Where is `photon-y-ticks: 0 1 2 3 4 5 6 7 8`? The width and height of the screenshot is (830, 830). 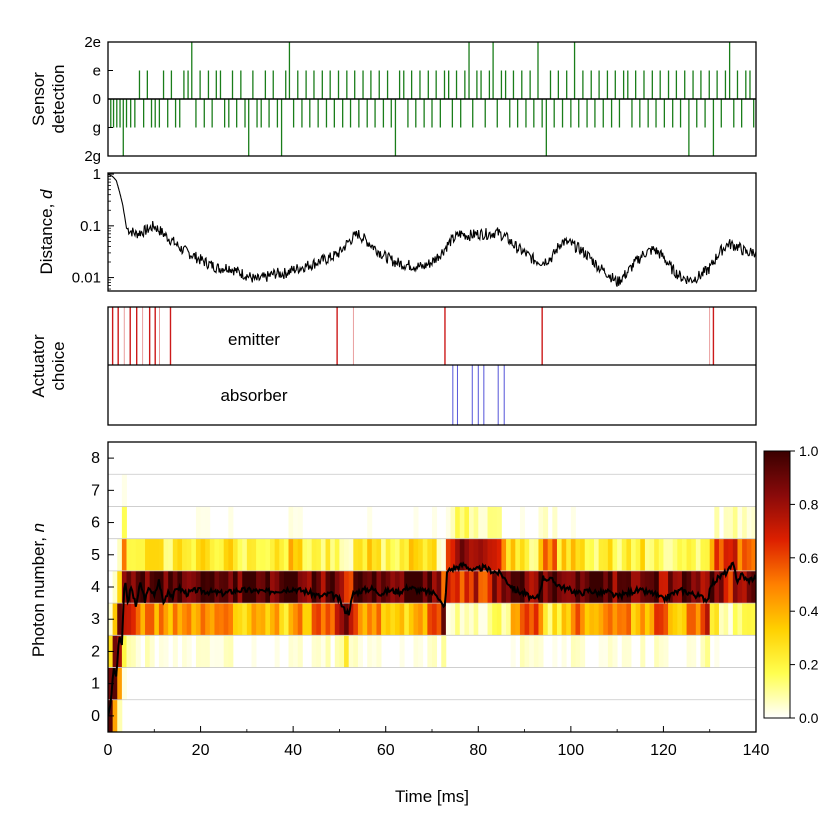 photon-y-ticks: 0 1 2 3 4 5 6 7 8 is located at coordinates (102, 587).